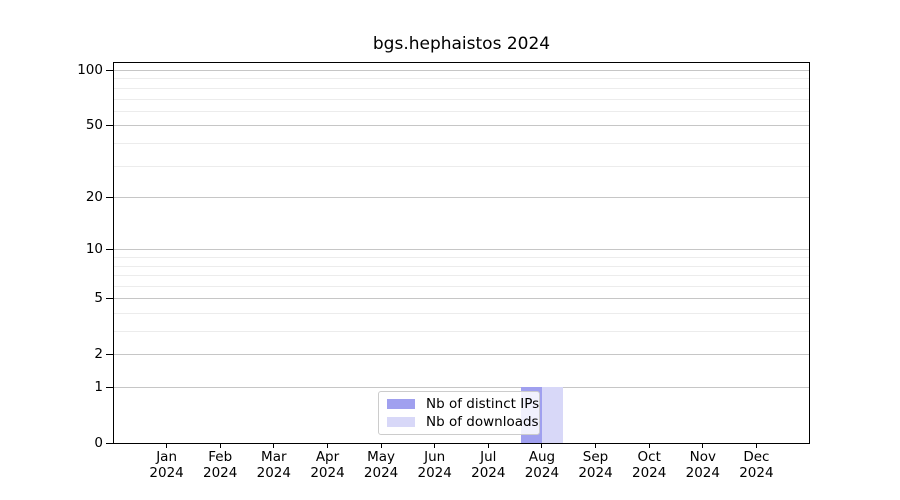  Describe the element at coordinates (756, 465) in the screenshot. I see `x-tick-label: Dec 2024` at that location.